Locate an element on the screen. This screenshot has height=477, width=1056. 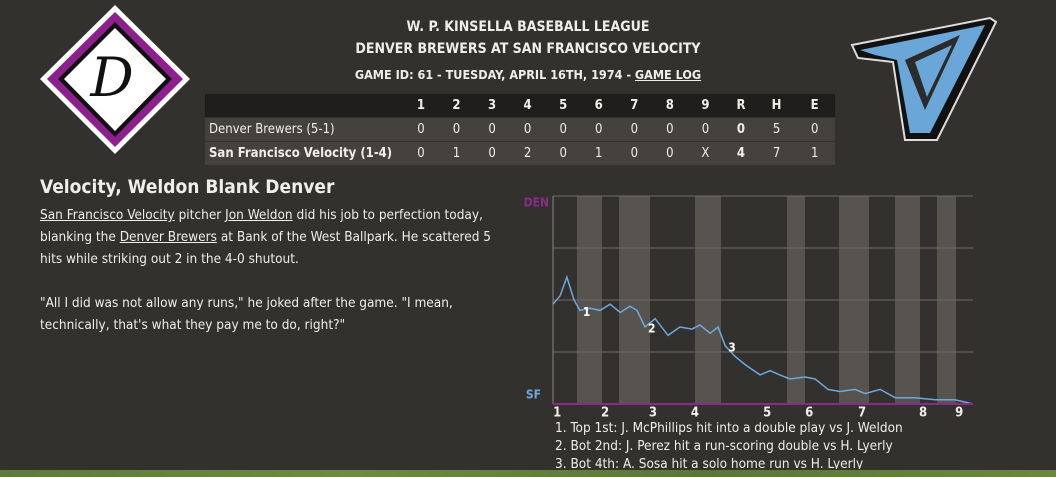
bottom-team-label: SF is located at coordinates (533, 395).